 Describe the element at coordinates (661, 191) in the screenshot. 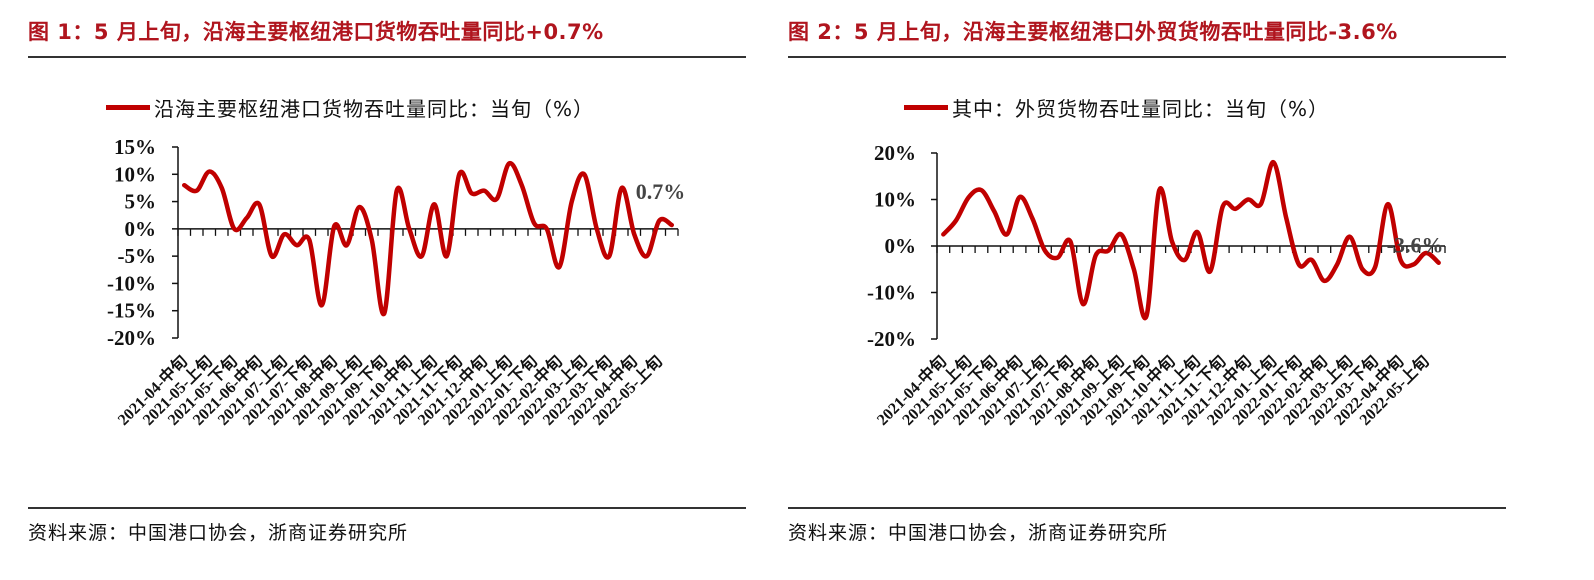

I see `last-value-annotation: 0.7%` at that location.